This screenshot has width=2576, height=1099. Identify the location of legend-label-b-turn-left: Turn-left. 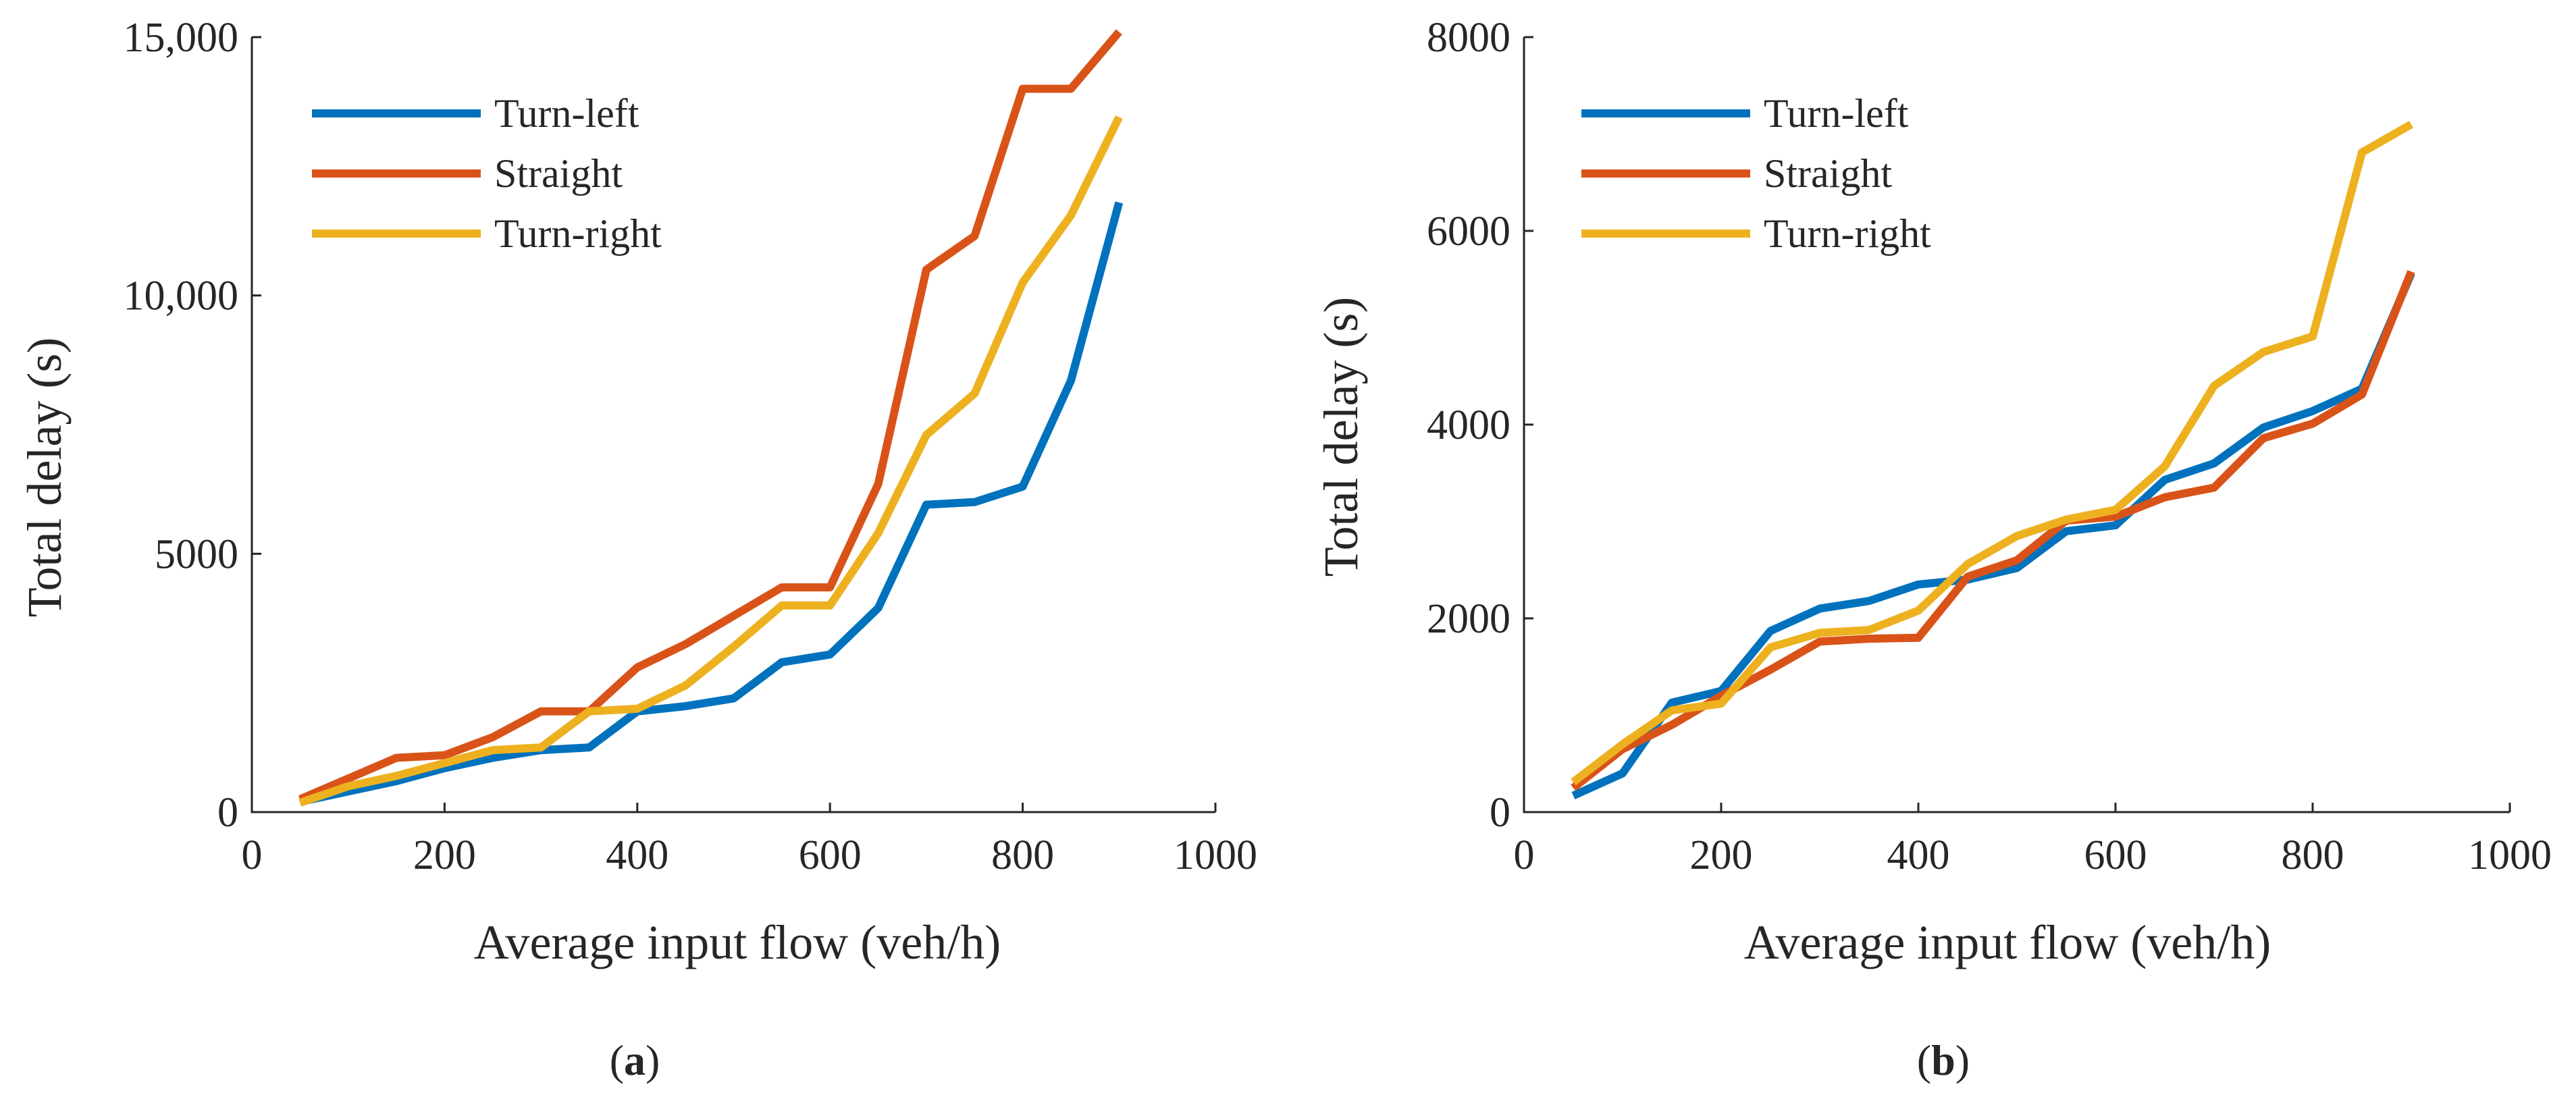
(1836, 113).